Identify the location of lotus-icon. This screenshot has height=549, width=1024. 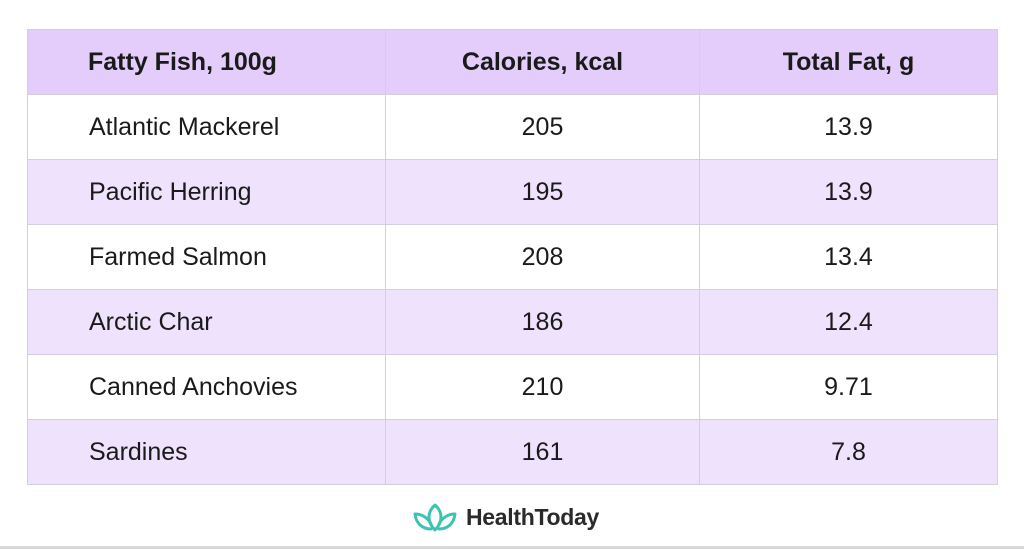
(435, 517).